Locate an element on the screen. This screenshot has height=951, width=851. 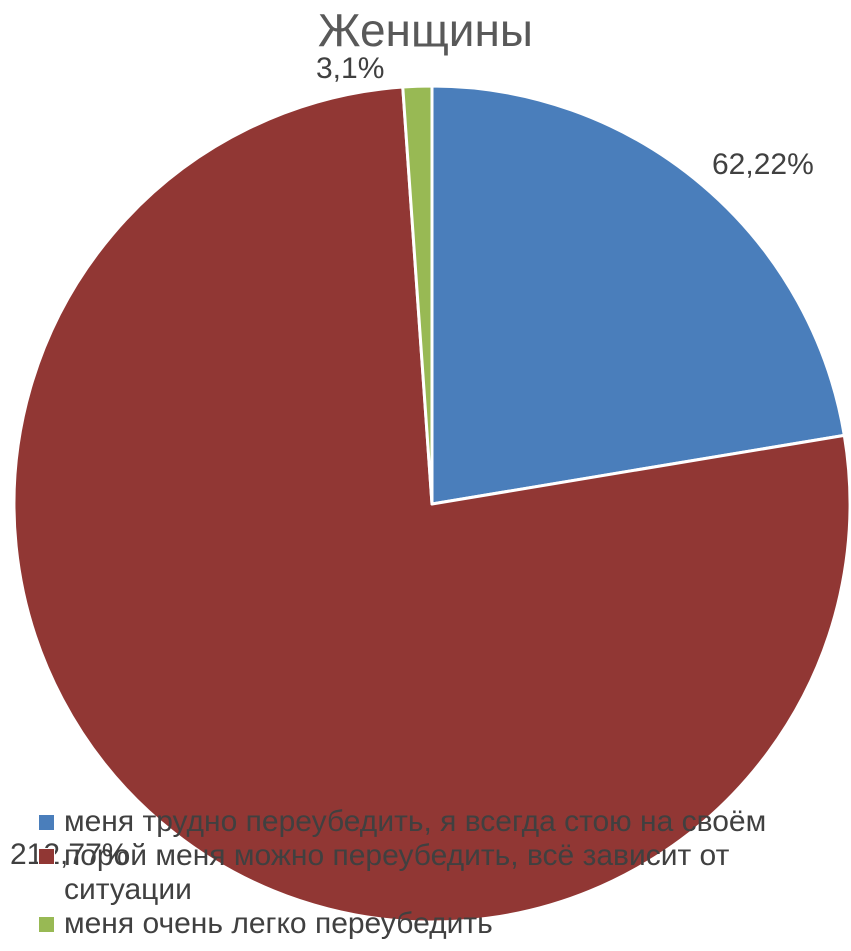
legend-swatch-easy is located at coordinates (46, 924).